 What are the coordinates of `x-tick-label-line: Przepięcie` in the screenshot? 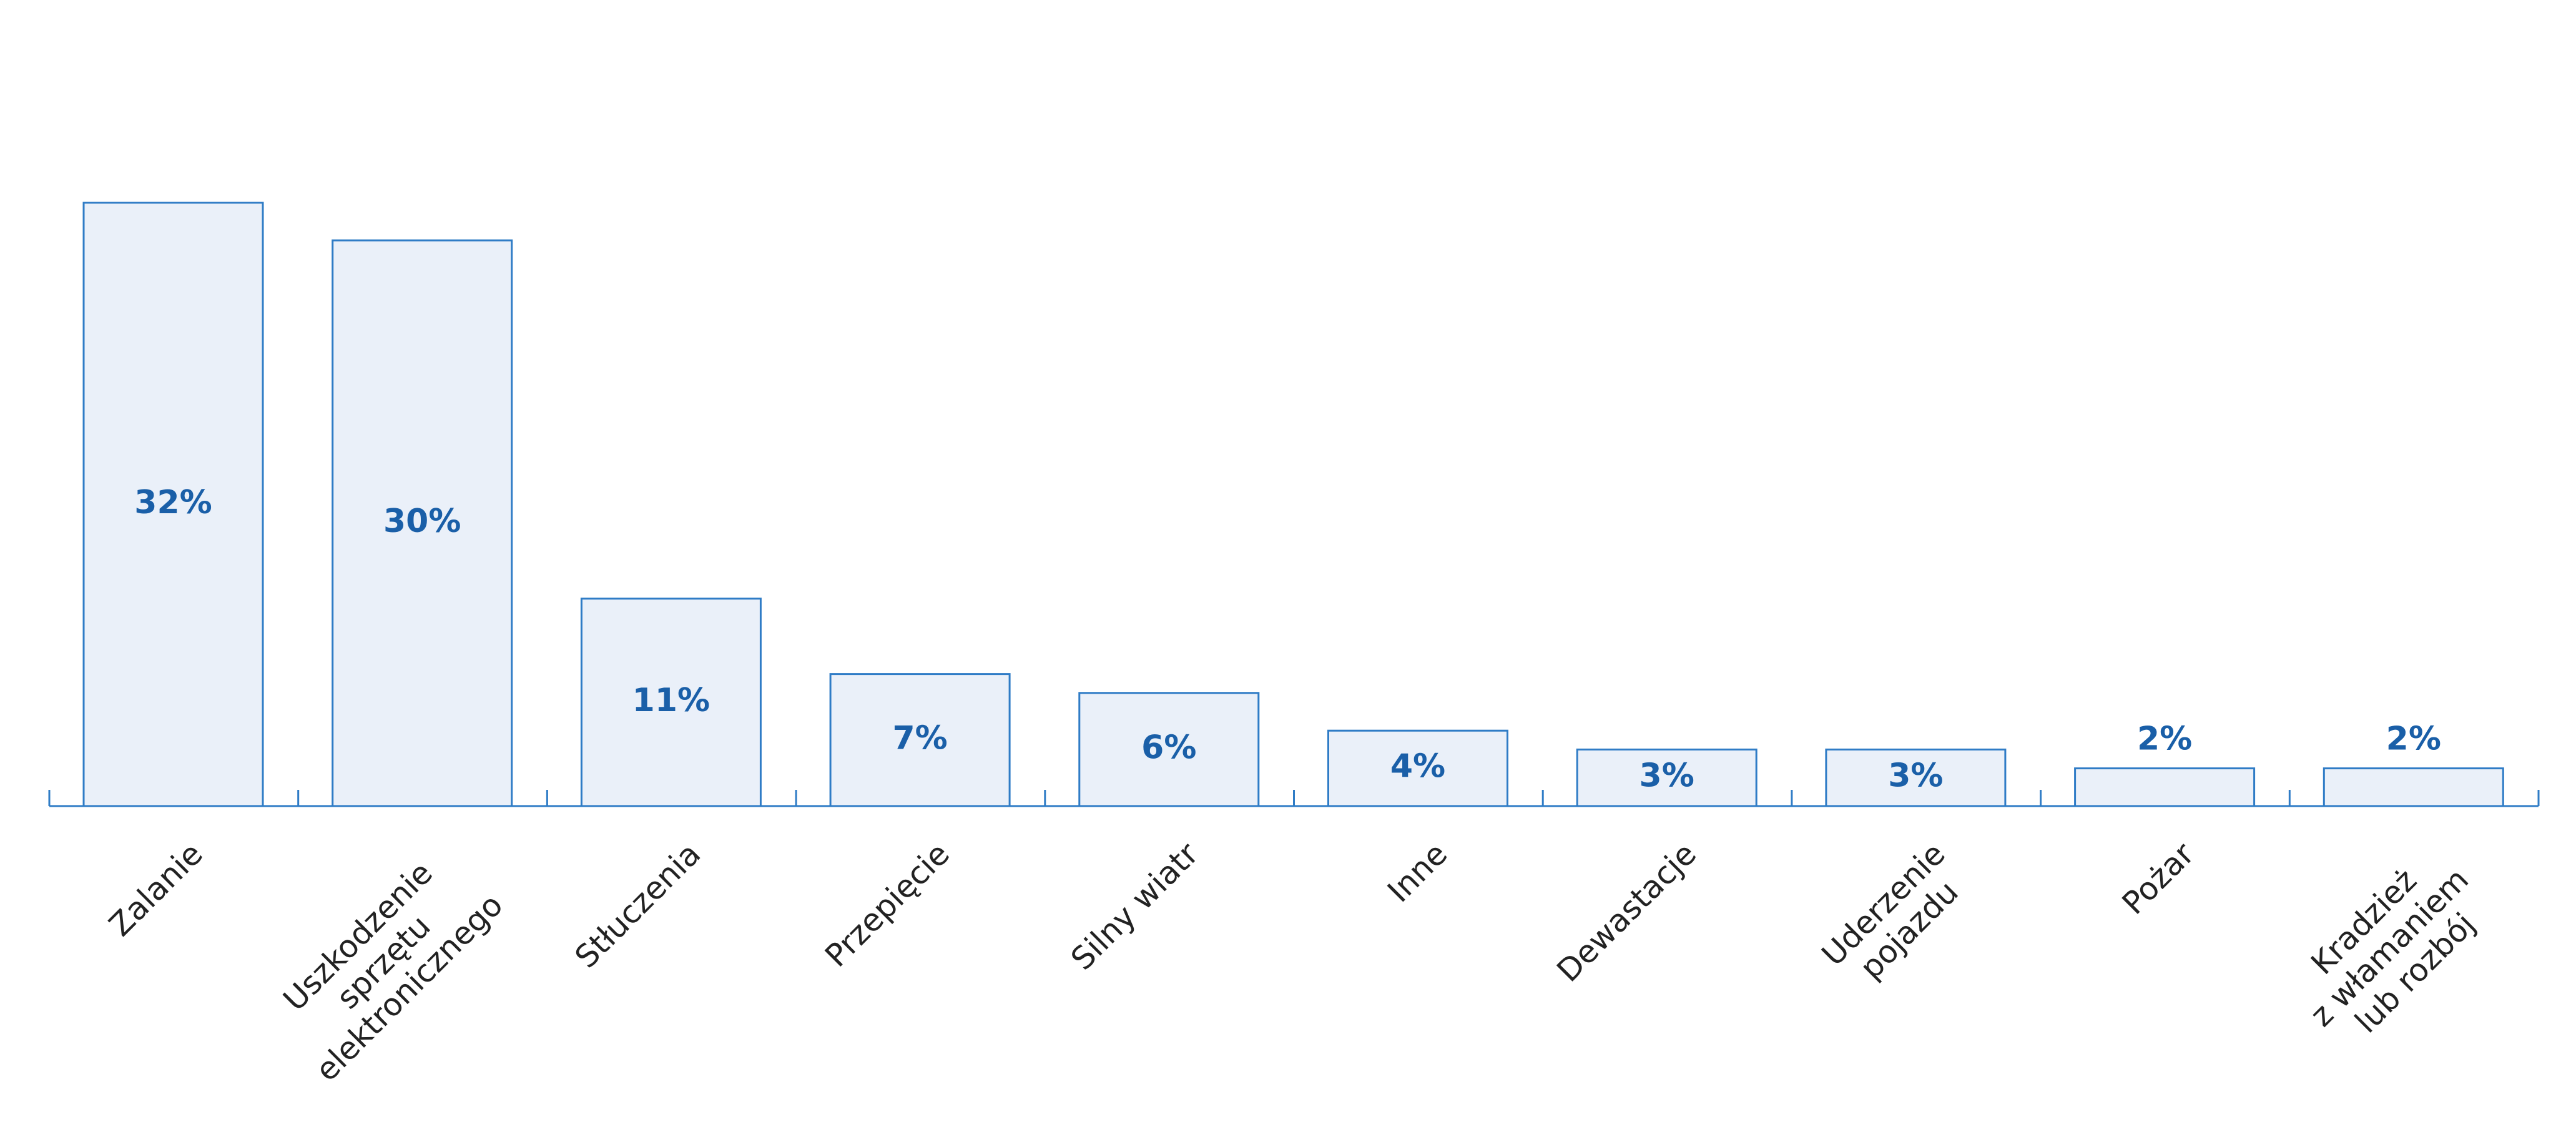 It's located at (887, 904).